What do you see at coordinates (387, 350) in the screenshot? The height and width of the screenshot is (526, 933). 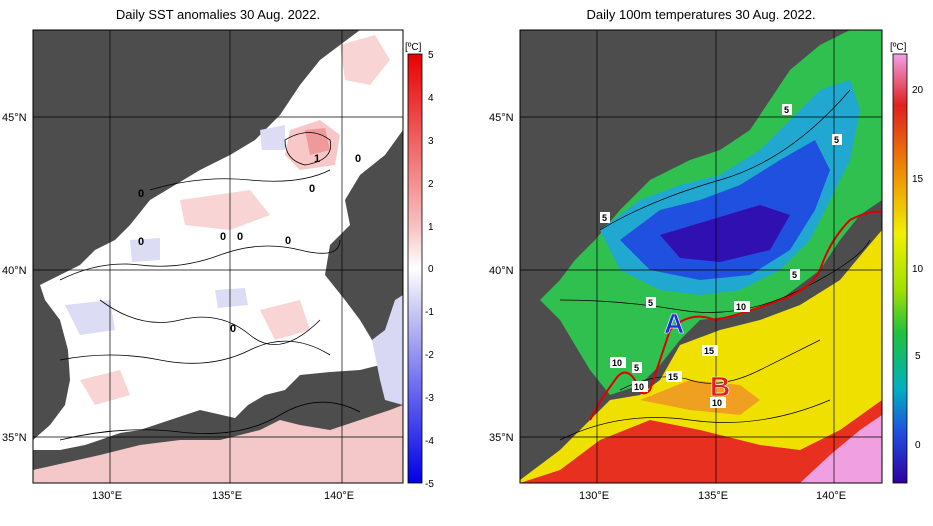 I see `sea-area-east` at bounding box center [387, 350].